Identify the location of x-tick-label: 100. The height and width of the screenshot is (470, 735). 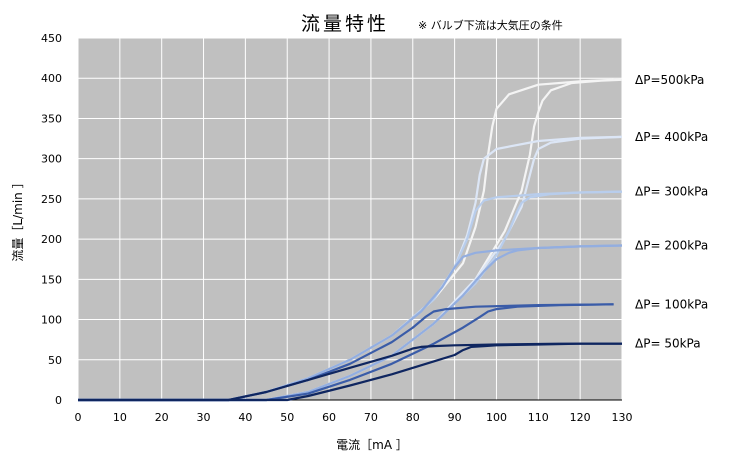
(496, 417).